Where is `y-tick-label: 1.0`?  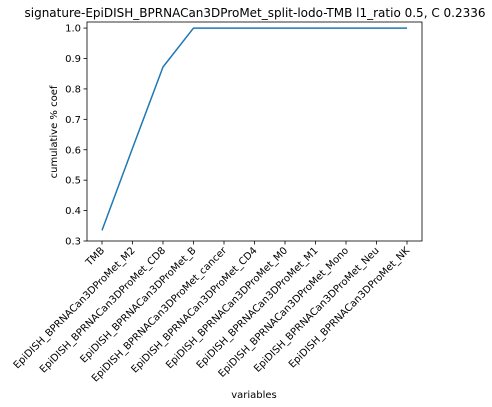
y-tick-label: 1.0 is located at coordinates (73, 29).